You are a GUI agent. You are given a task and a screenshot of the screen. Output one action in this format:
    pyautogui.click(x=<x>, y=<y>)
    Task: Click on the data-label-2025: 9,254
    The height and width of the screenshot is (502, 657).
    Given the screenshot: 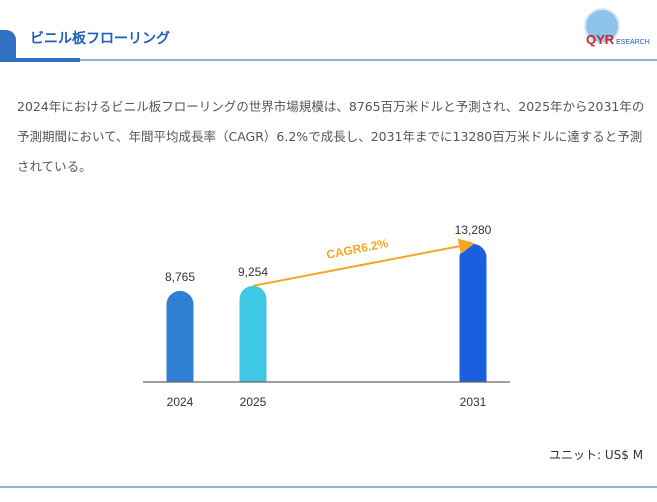 What is the action you would take?
    pyautogui.click(x=253, y=272)
    